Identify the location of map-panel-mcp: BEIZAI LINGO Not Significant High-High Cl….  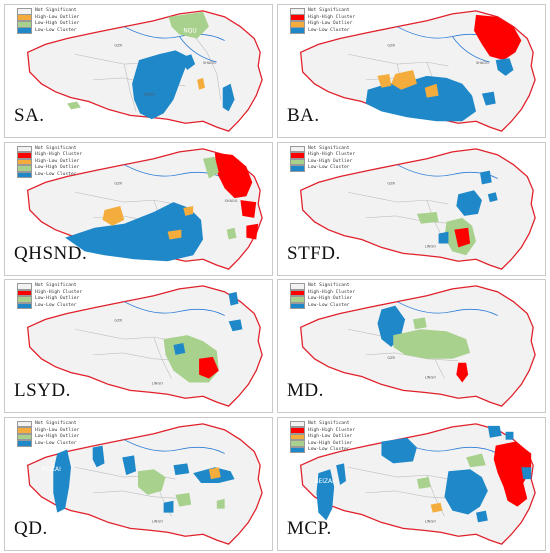
(411, 483).